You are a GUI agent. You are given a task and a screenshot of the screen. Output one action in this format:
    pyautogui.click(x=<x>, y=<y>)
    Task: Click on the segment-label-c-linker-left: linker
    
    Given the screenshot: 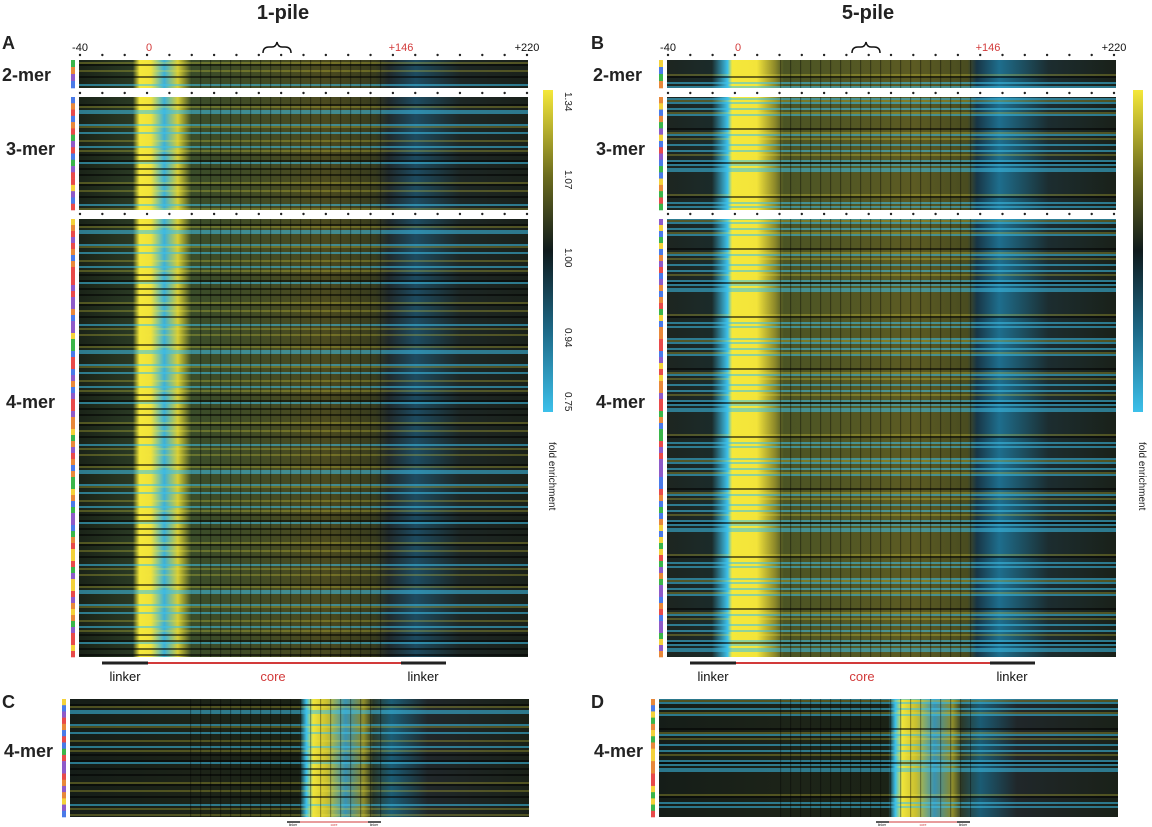 What is the action you would take?
    pyautogui.click(x=293, y=825)
    